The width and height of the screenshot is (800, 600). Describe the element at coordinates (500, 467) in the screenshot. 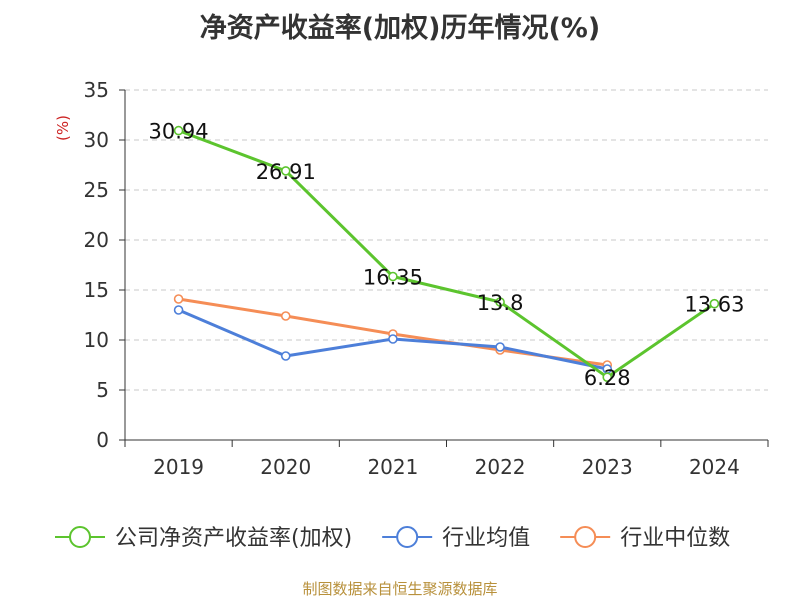

I see `x-tick-label: 2022` at that location.